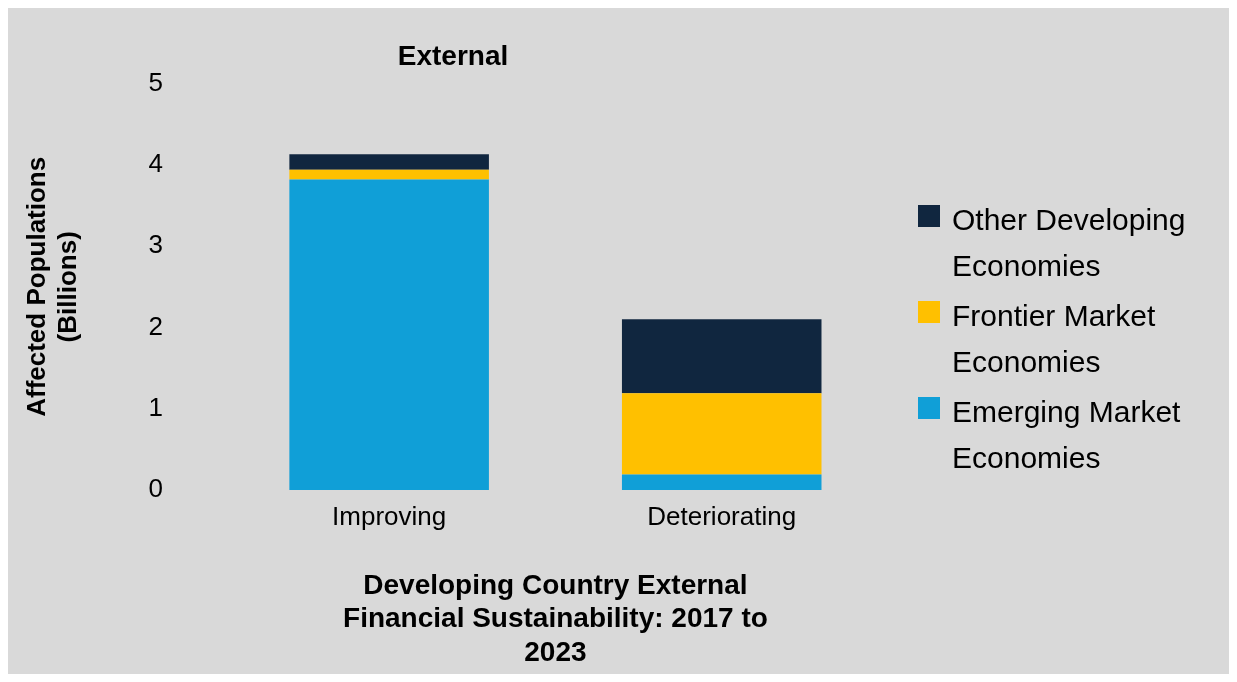 The image size is (1237, 682). I want to click on y-axis-title: Affected Populations (Billions), so click(51, 286).